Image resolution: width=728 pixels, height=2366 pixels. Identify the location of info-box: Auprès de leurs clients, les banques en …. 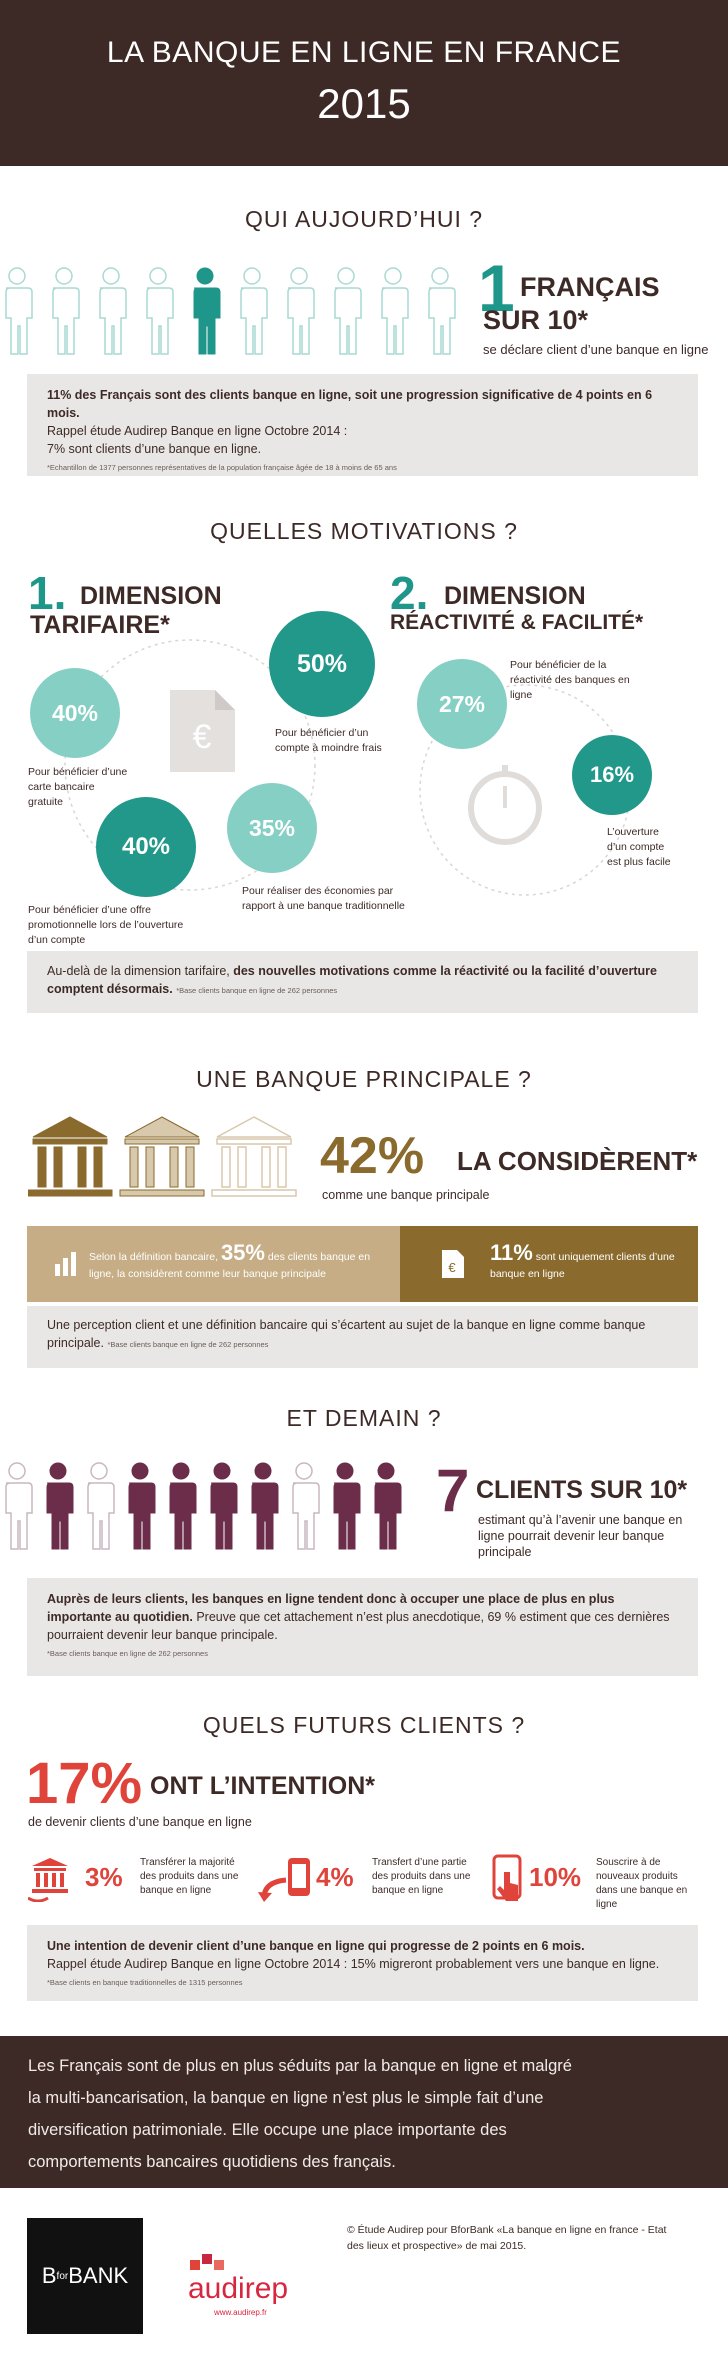
(362, 1627).